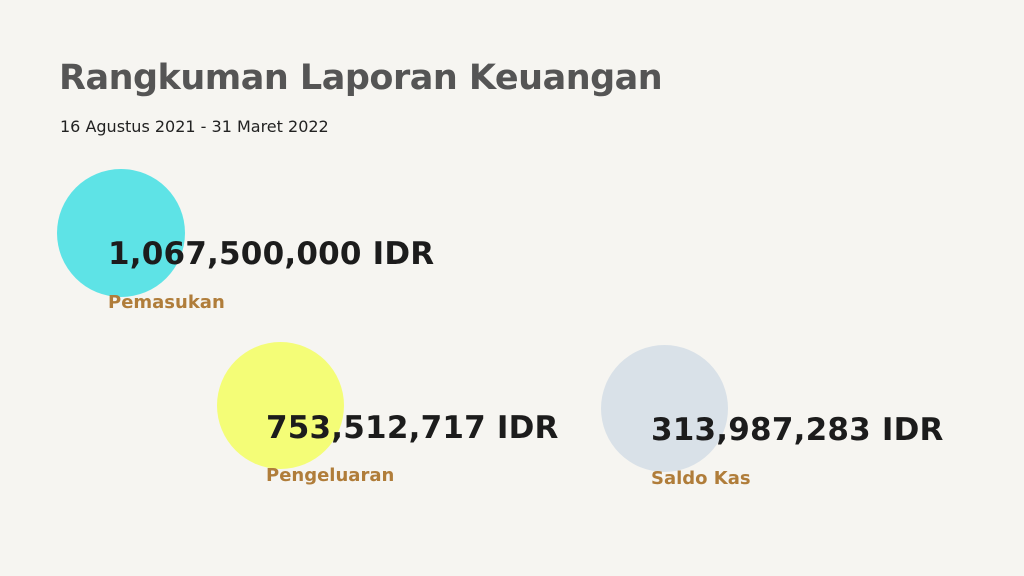  I want to click on report-period: 16 Agustus 2021 - 31 Maret 2022, so click(194, 126).